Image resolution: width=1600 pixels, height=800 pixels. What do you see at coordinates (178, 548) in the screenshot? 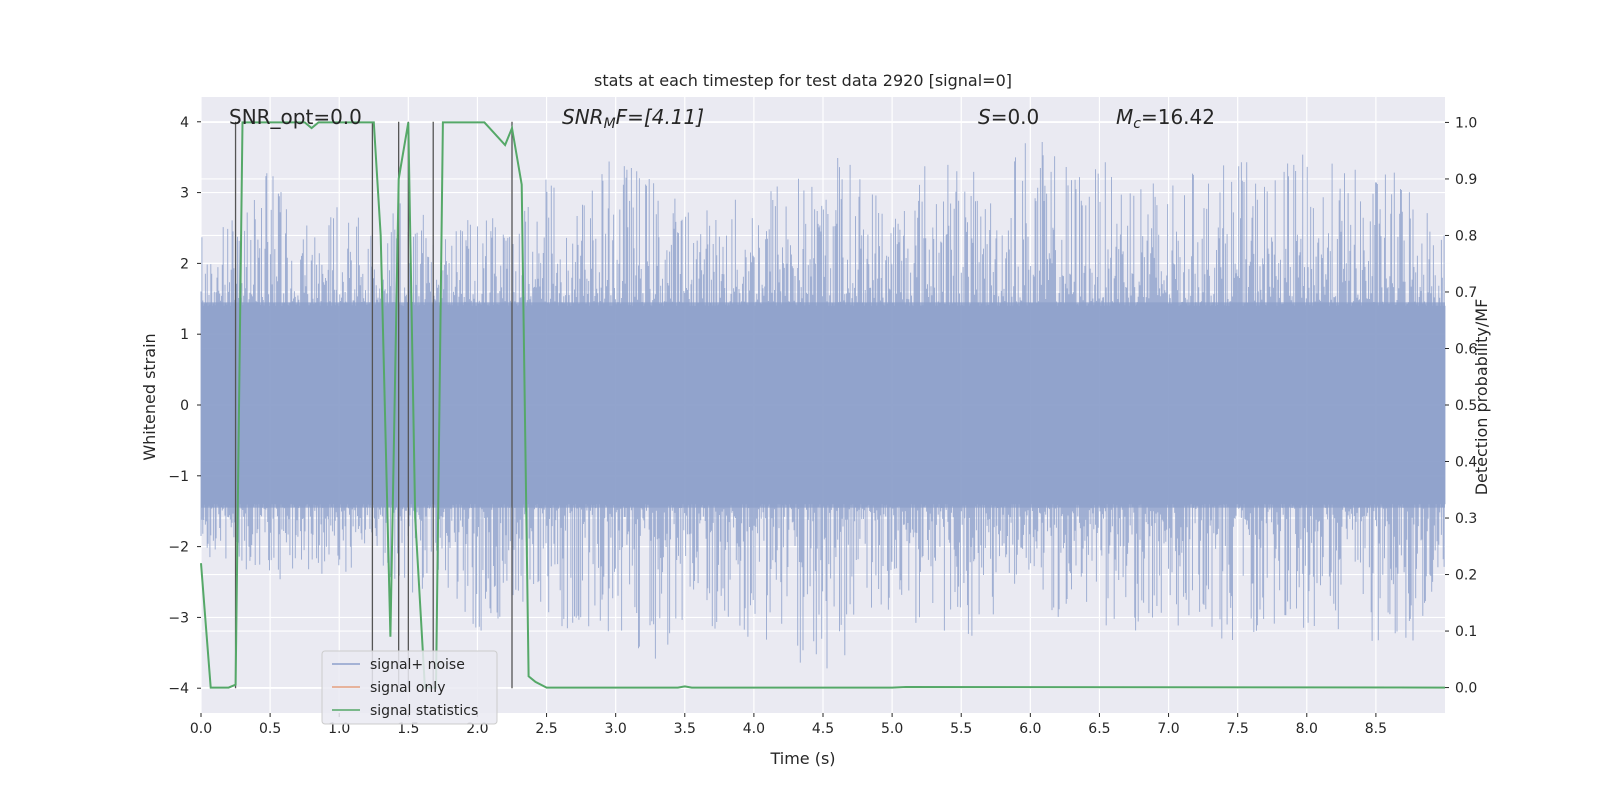
I see `y-tick-label: −2` at bounding box center [178, 548].